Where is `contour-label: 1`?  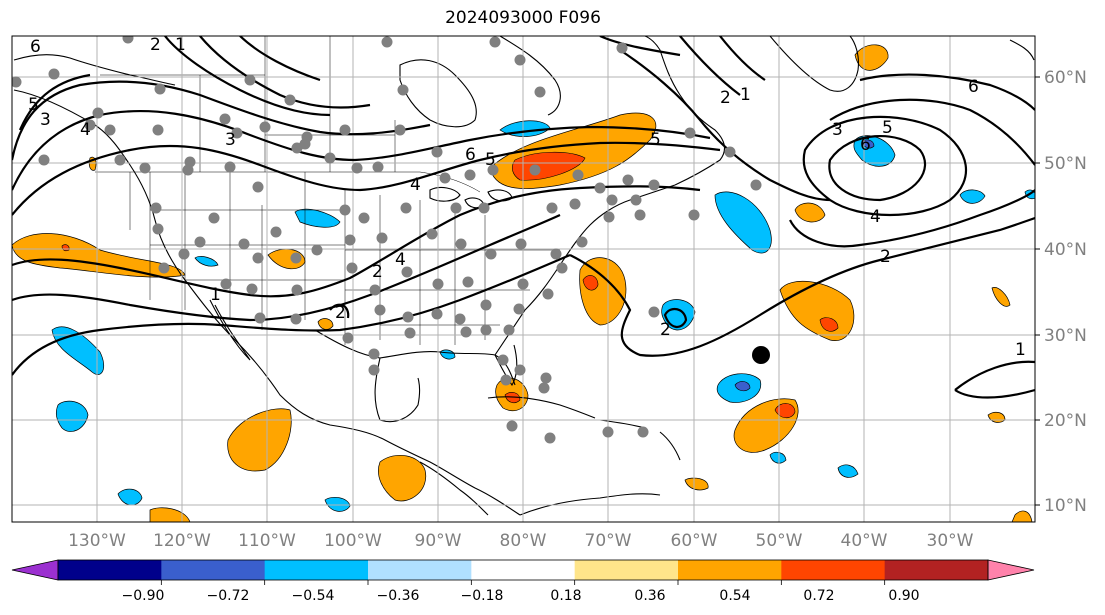 contour-label: 1 is located at coordinates (215, 295).